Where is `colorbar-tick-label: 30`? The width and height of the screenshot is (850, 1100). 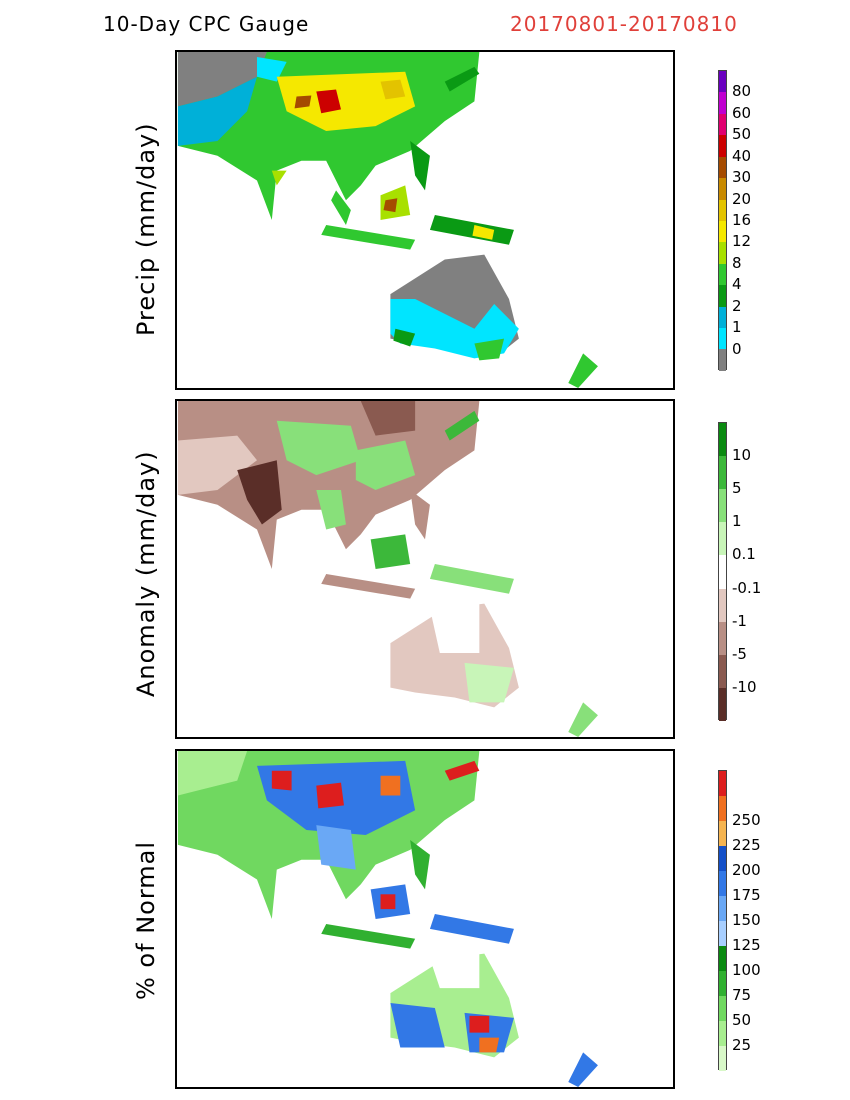 colorbar-tick-label: 30 is located at coordinates (742, 177).